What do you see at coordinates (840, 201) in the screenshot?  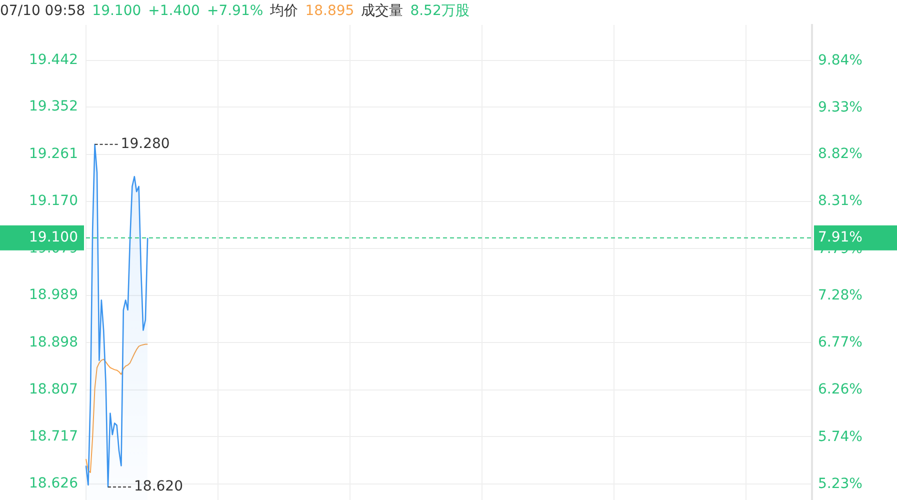 I see `y2-tick-label: 8.31%` at bounding box center [840, 201].